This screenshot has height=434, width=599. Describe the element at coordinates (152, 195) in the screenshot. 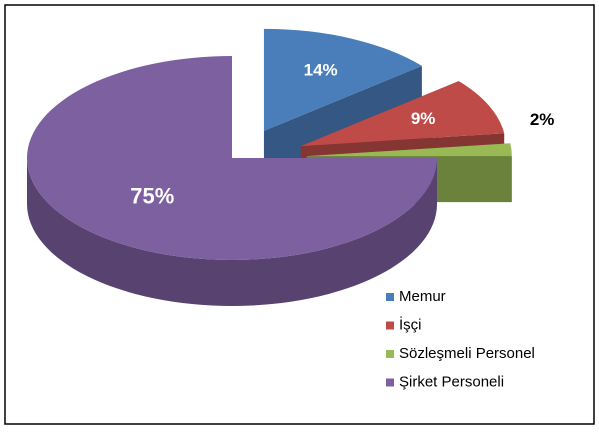

I see `data-label: 75%` at that location.